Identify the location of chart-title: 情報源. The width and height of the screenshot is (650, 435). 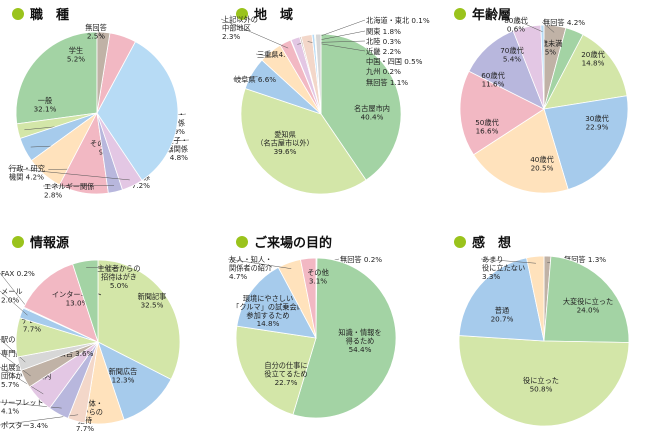
(49, 243).